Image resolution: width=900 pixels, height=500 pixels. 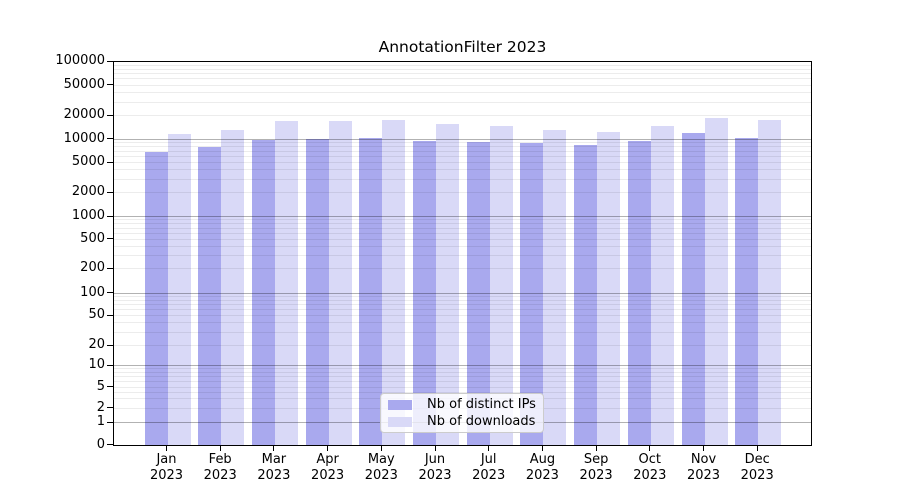 What do you see at coordinates (156, 298) in the screenshot?
I see `distinct-ips-bar-jan` at bounding box center [156, 298].